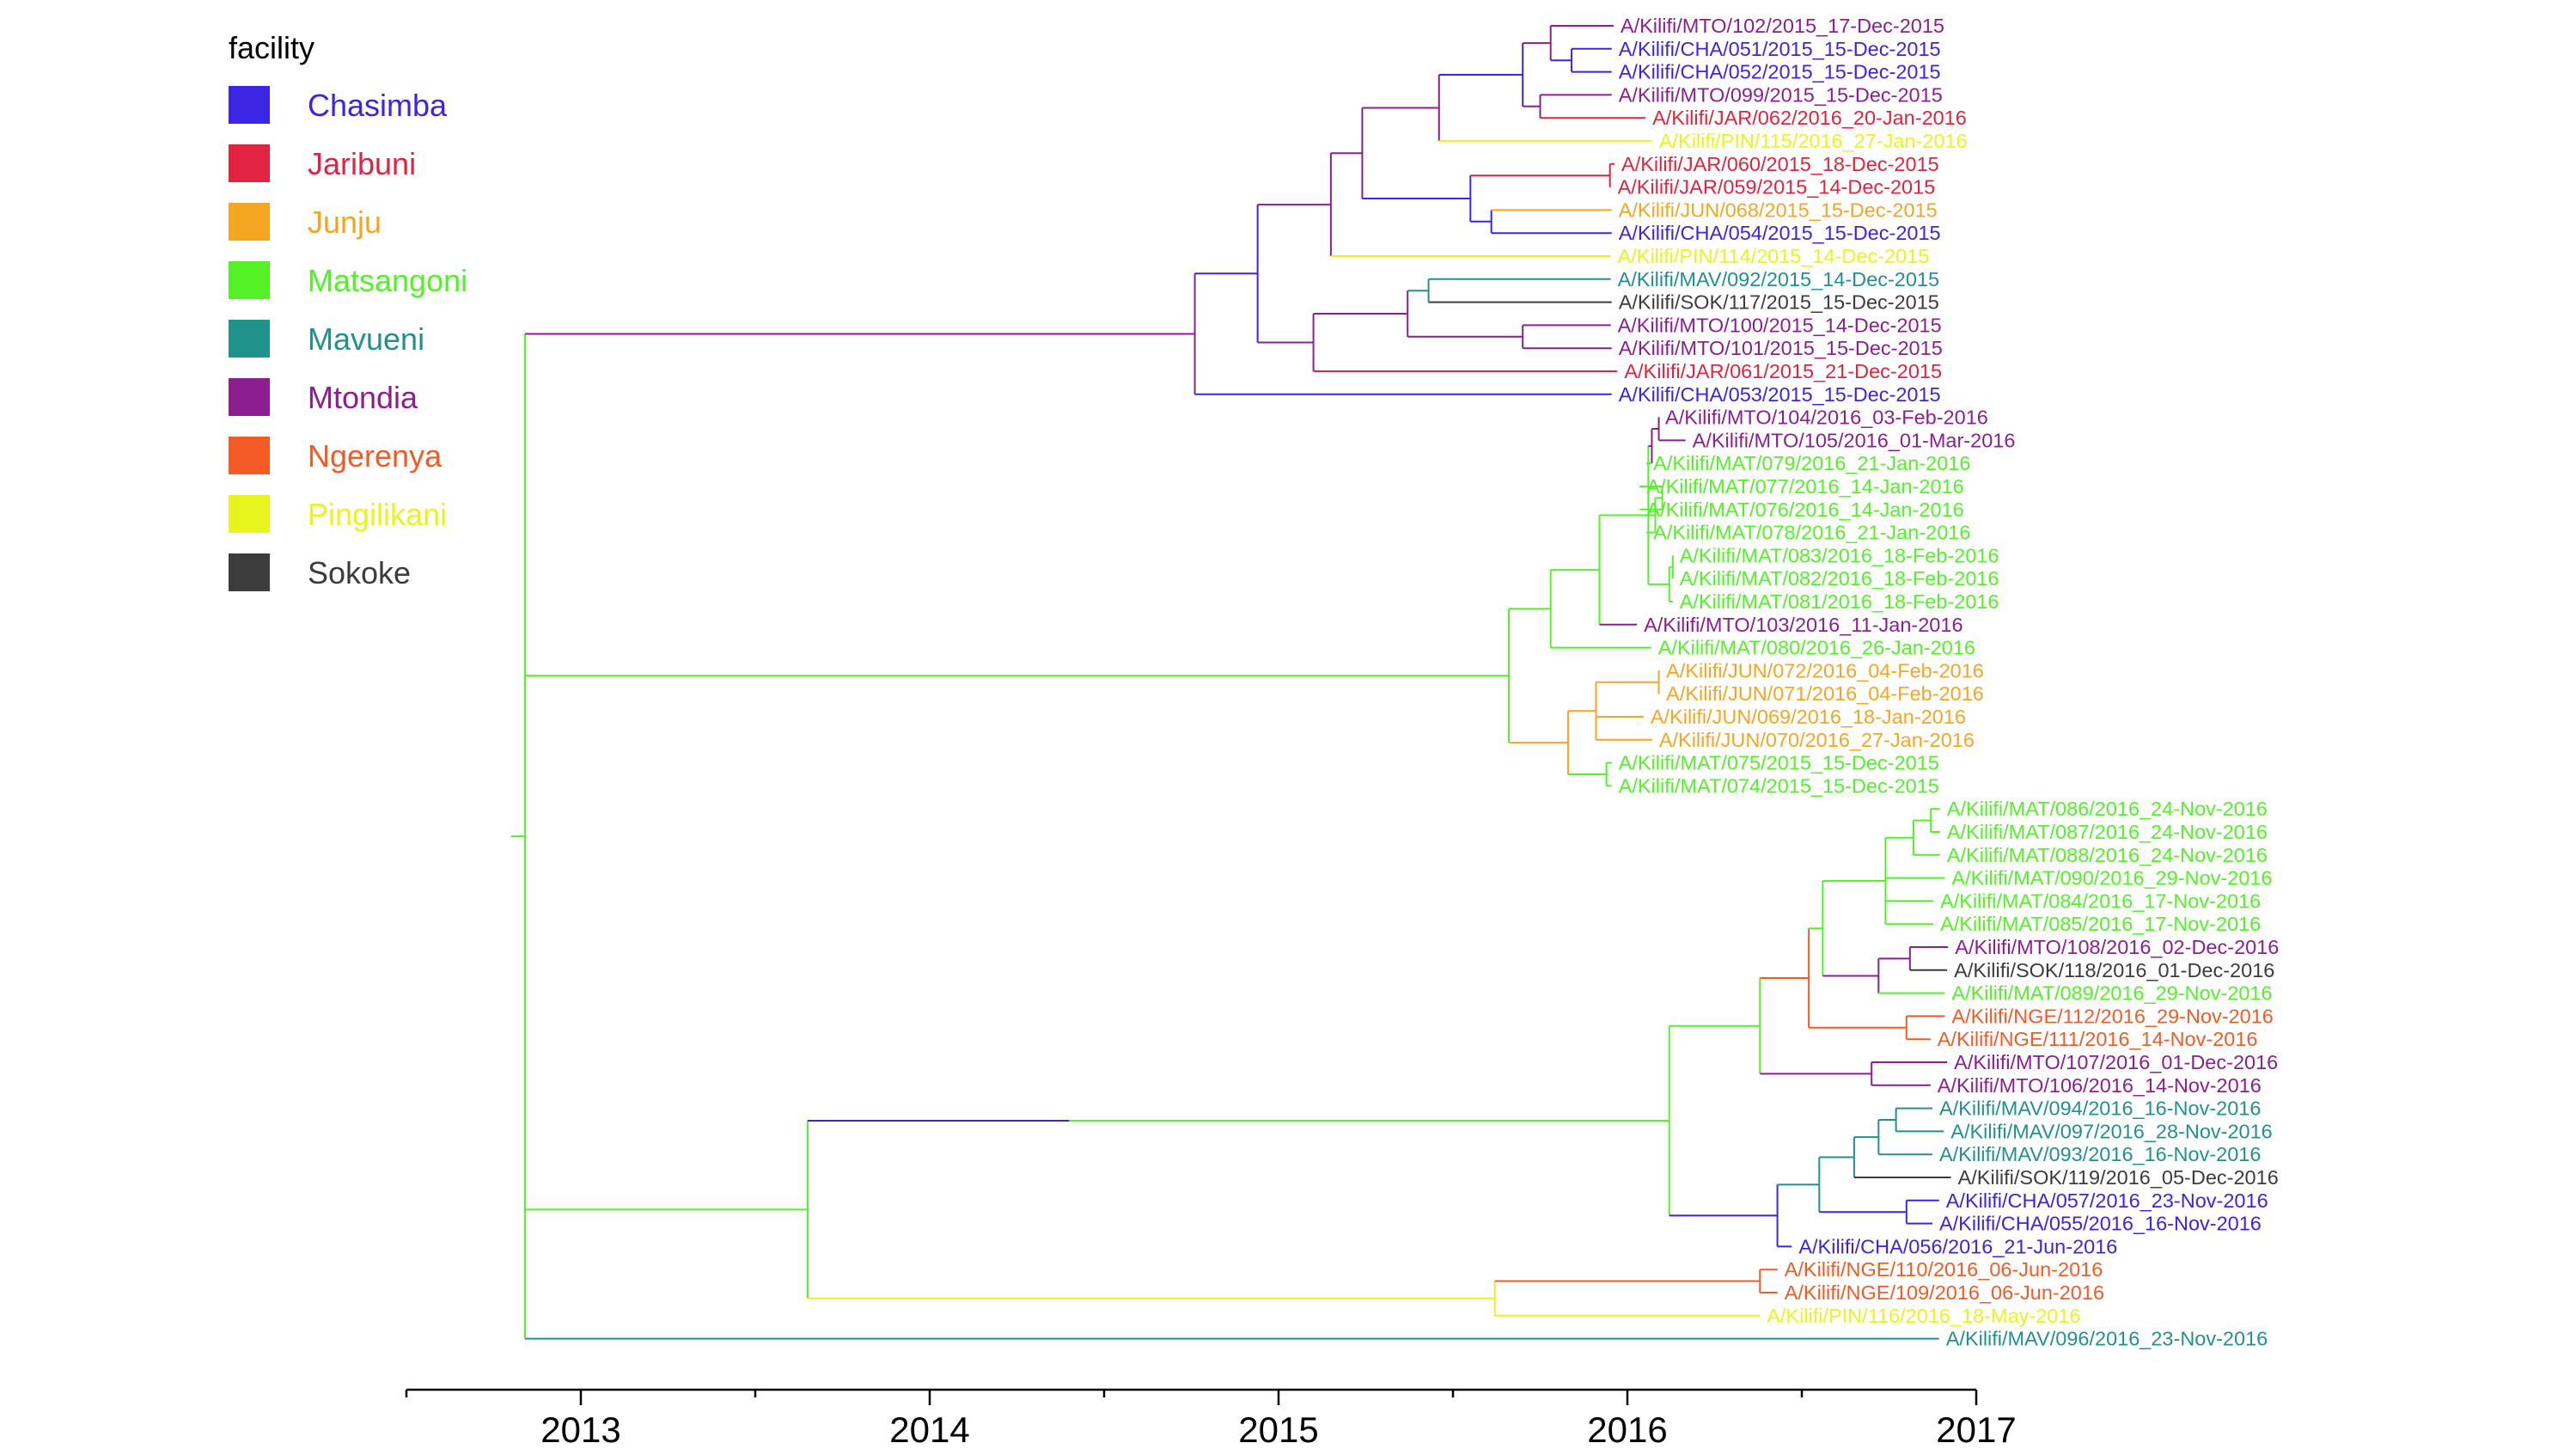  Describe the element at coordinates (1774, 256) in the screenshot. I see `tip-label: A/Kilifi/PIN/114/2015_14-Dec-2015` at that location.